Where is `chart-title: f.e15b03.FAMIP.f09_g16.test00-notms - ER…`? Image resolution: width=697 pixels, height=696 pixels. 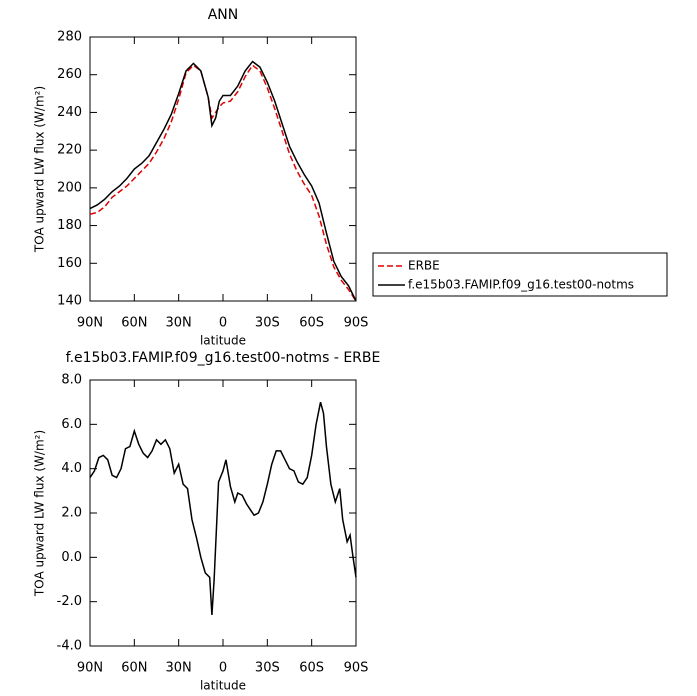
chart-title: f.e15b03.FAMIP.f09_g16.test00-notms - ER… is located at coordinates (223, 358).